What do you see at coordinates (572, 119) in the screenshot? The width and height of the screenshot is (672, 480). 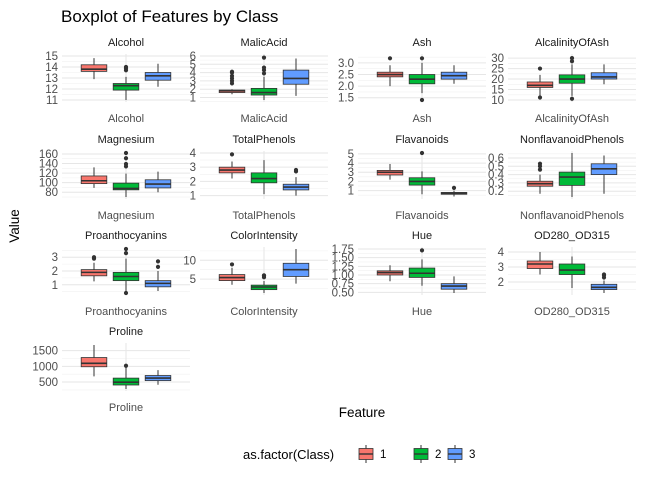 I see `x-tick-label-alcalinityofash: AlcalinityOfAsh` at bounding box center [572, 119].